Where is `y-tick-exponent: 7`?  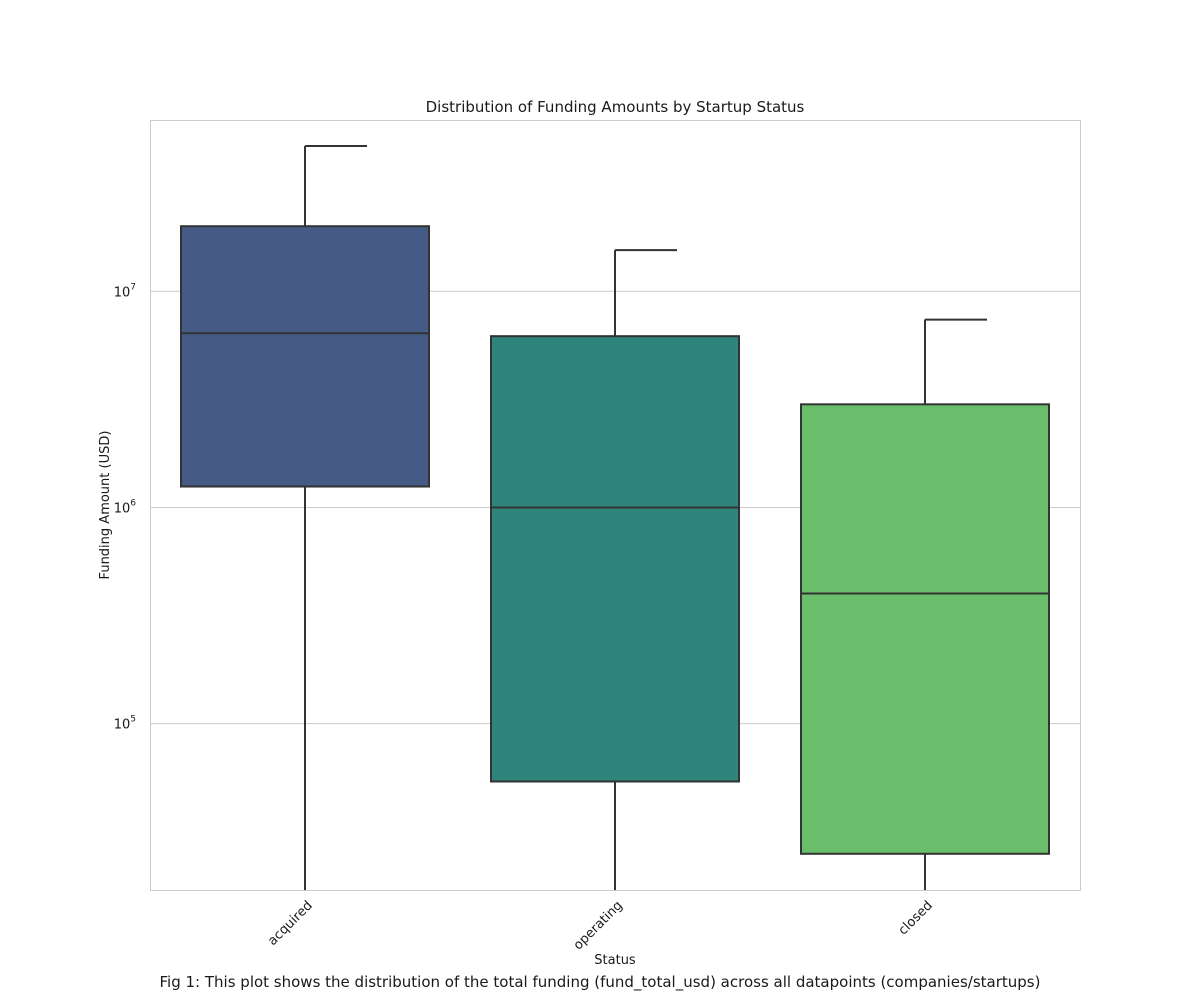
y-tick-exponent: 7 is located at coordinates (133, 287).